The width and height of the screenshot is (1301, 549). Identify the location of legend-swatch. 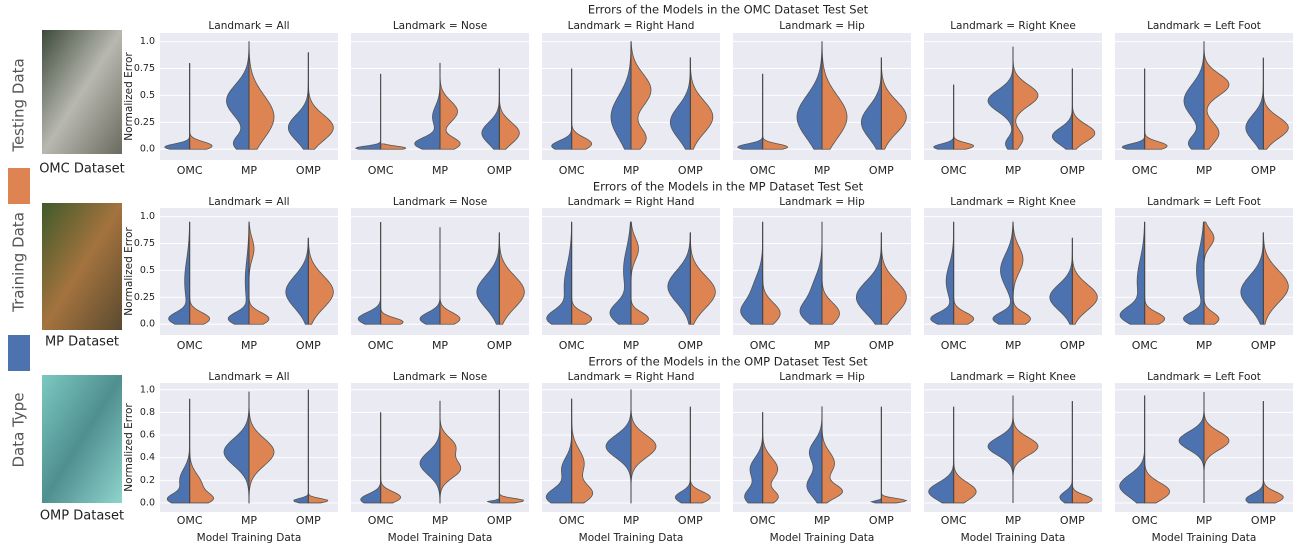
(19, 353).